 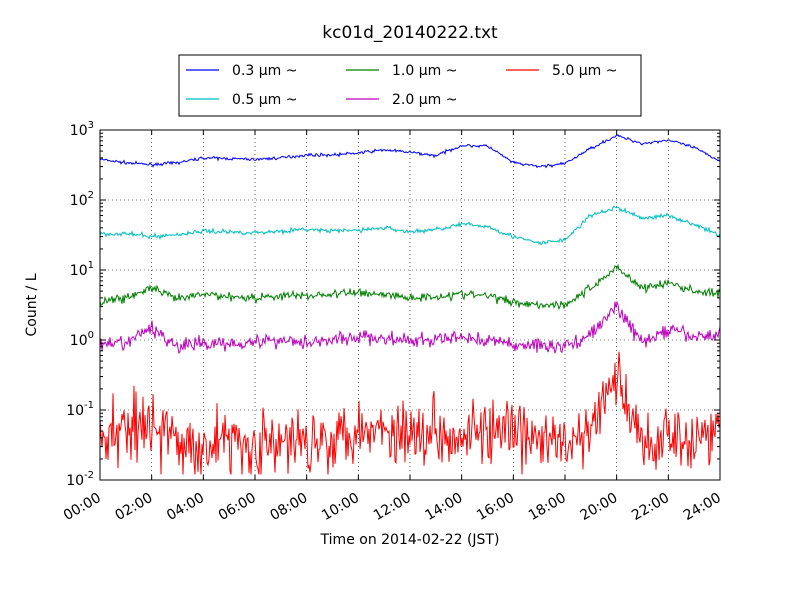 I want to click on x-axis-label: Time on 2014-02-22 (JST), so click(x=410, y=540).